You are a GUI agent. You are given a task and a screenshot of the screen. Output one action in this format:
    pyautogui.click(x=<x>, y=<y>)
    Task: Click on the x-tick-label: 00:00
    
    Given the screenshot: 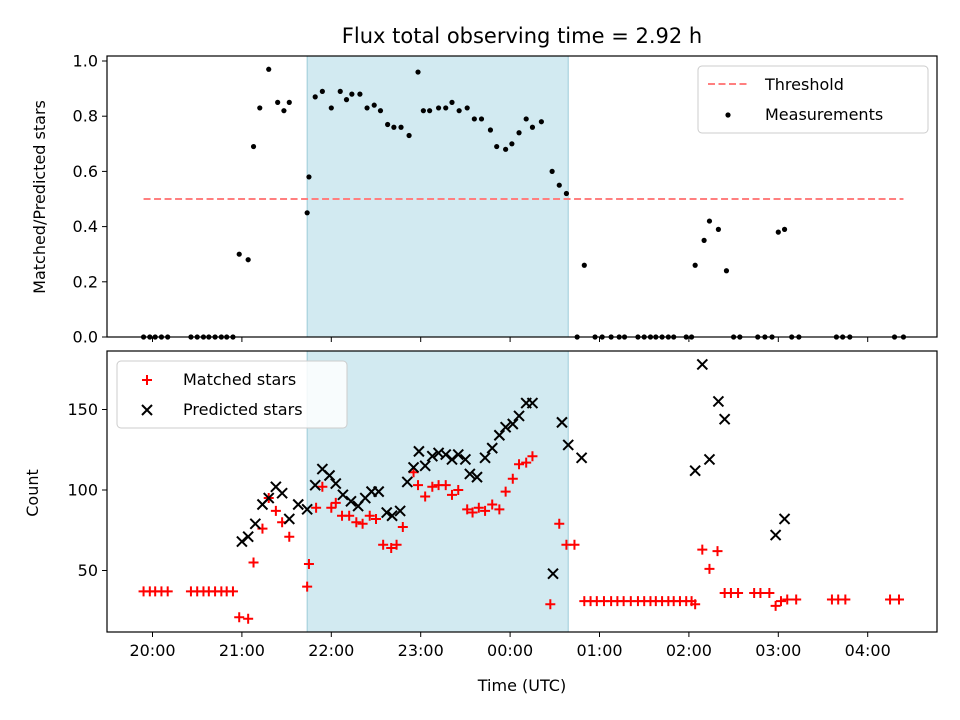 What is the action you would take?
    pyautogui.click(x=510, y=650)
    